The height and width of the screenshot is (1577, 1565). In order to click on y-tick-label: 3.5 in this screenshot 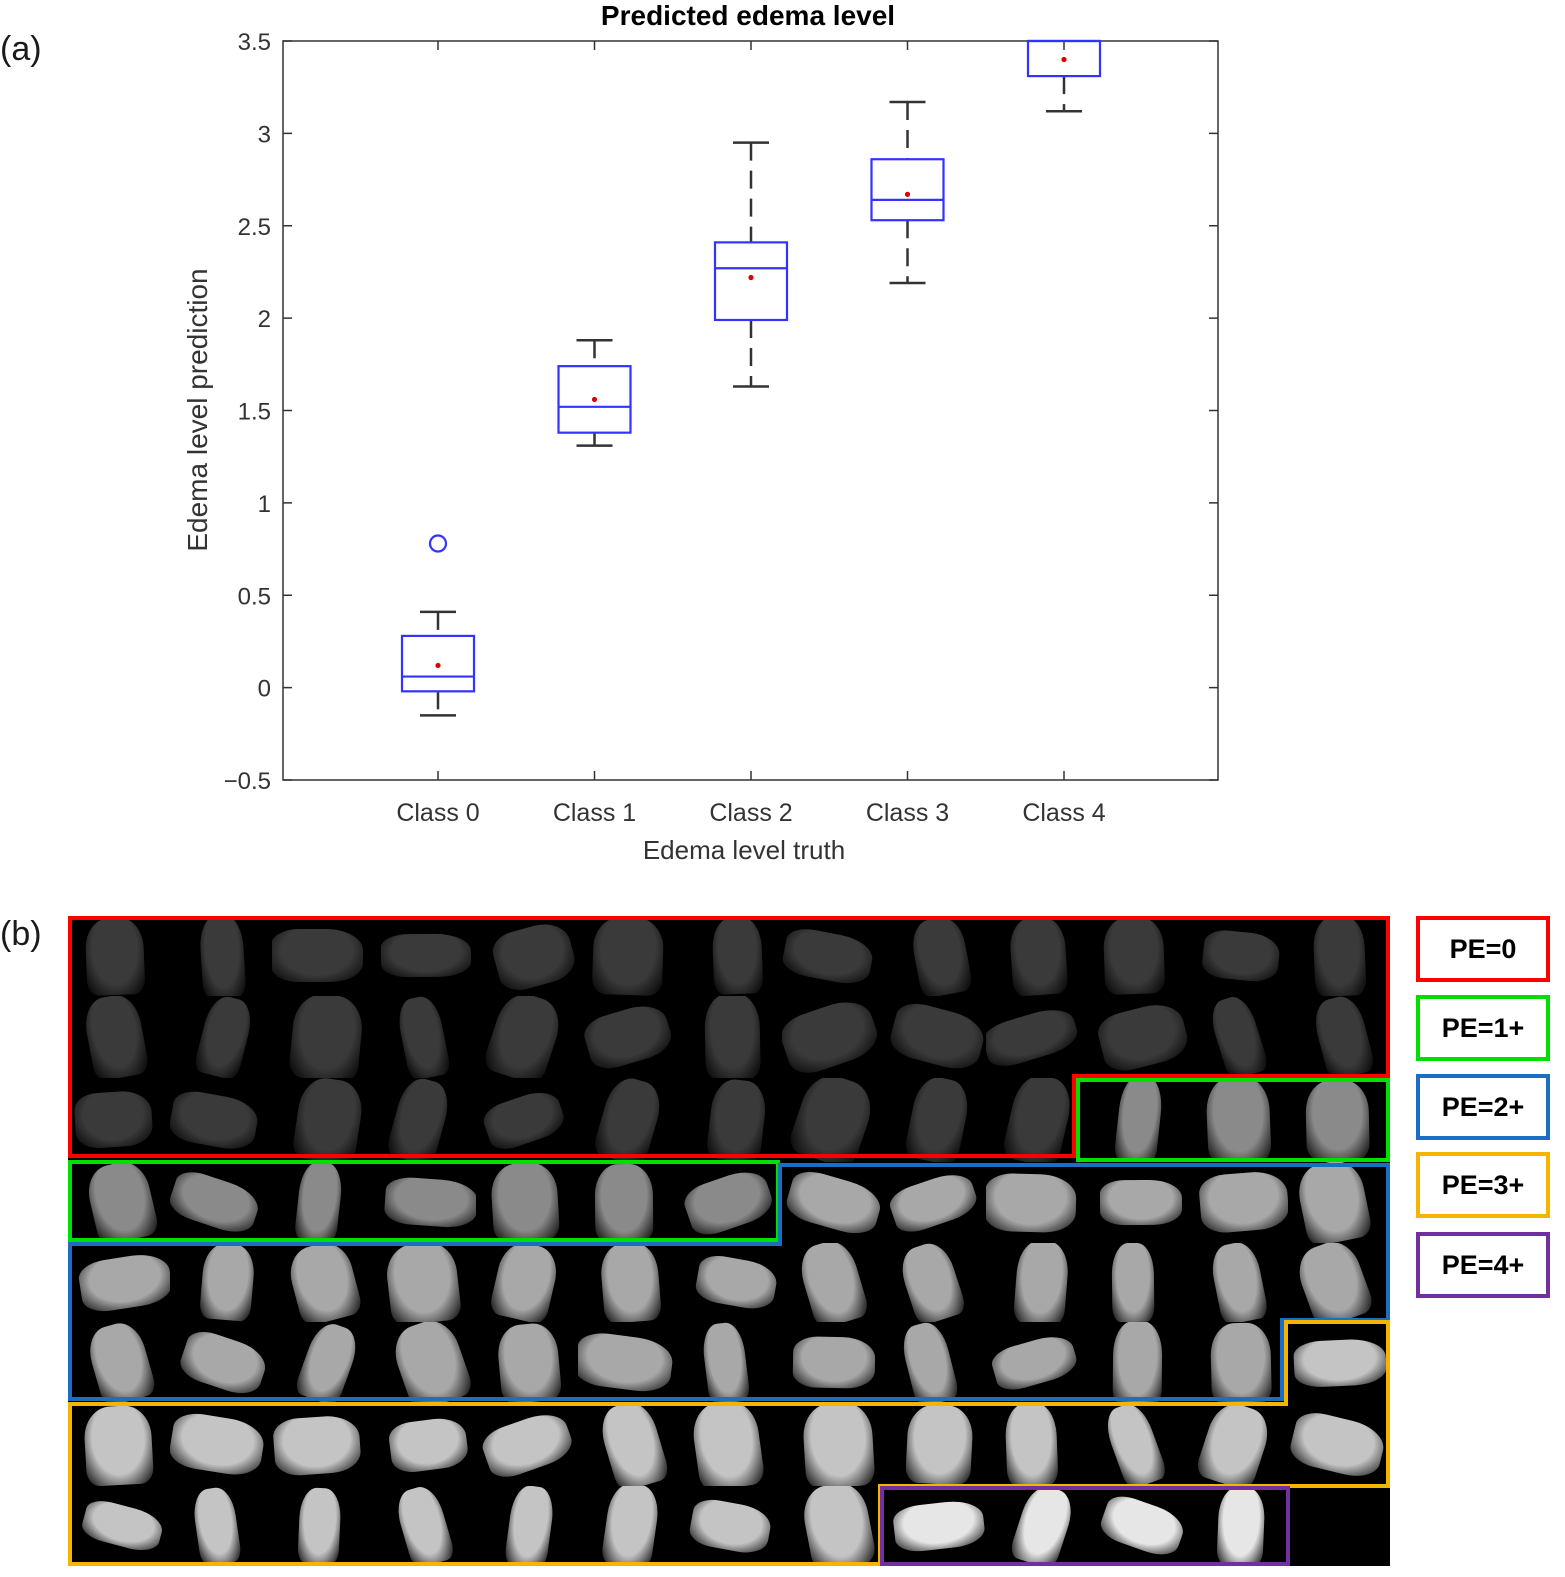, I will do `click(254, 42)`.